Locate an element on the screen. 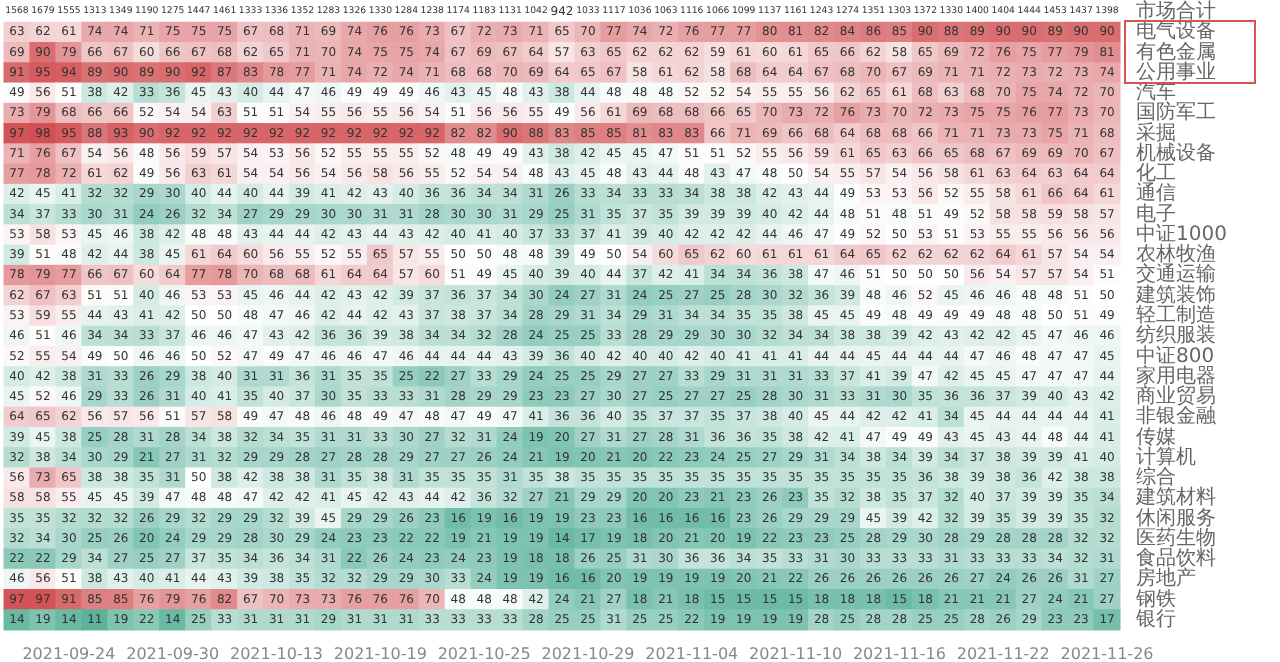  y-tick-label: 钢铁 is located at coordinates (1155, 598).